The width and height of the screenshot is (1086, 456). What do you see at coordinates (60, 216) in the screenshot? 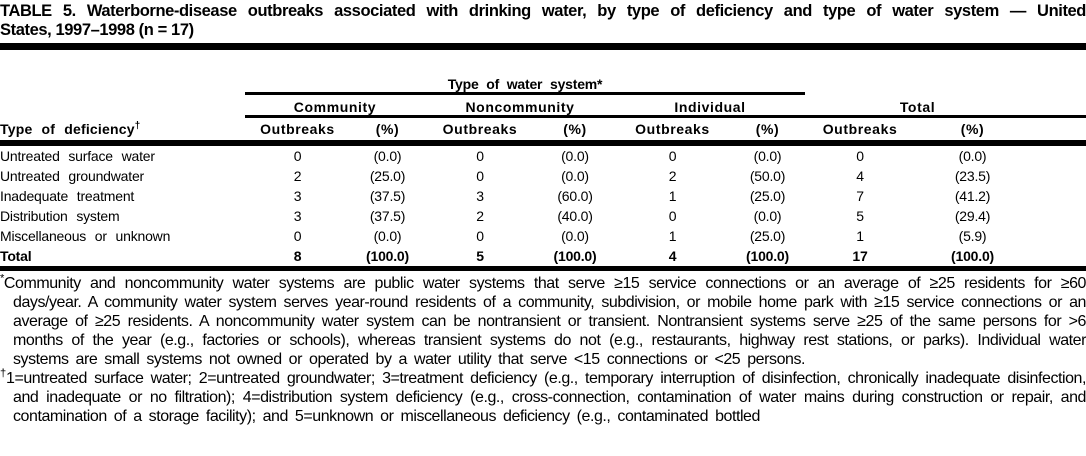
I see `row-label: Distribution system` at bounding box center [60, 216].